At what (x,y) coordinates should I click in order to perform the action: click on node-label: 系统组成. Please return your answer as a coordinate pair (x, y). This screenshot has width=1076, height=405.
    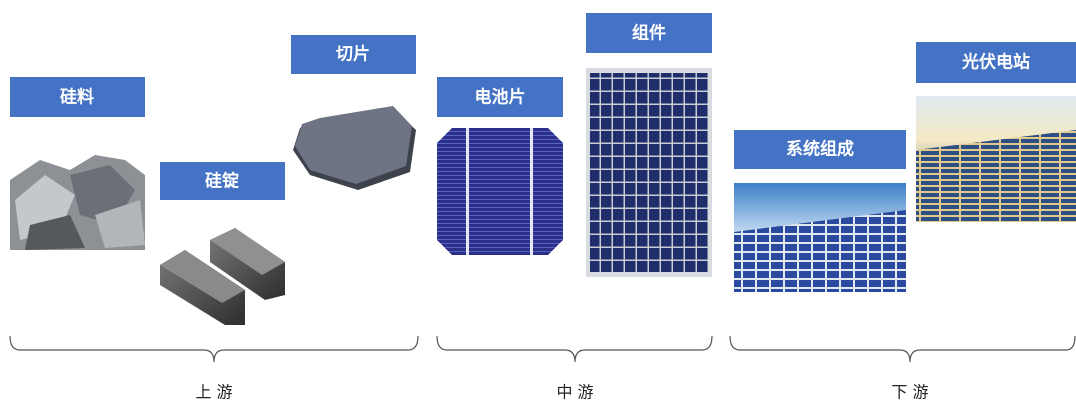
    Looking at the image, I should click on (820, 149).